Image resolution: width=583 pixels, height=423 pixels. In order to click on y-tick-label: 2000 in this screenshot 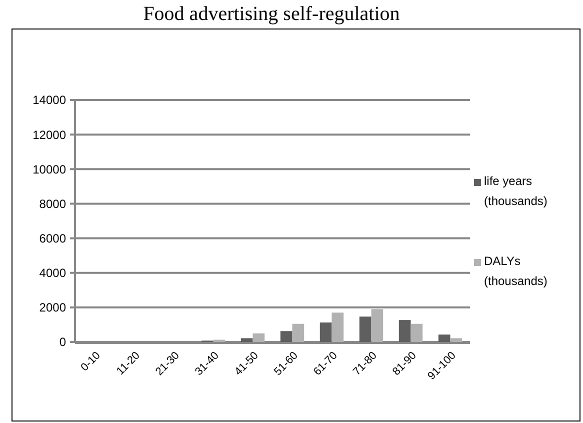, I will do `click(52, 307)`.